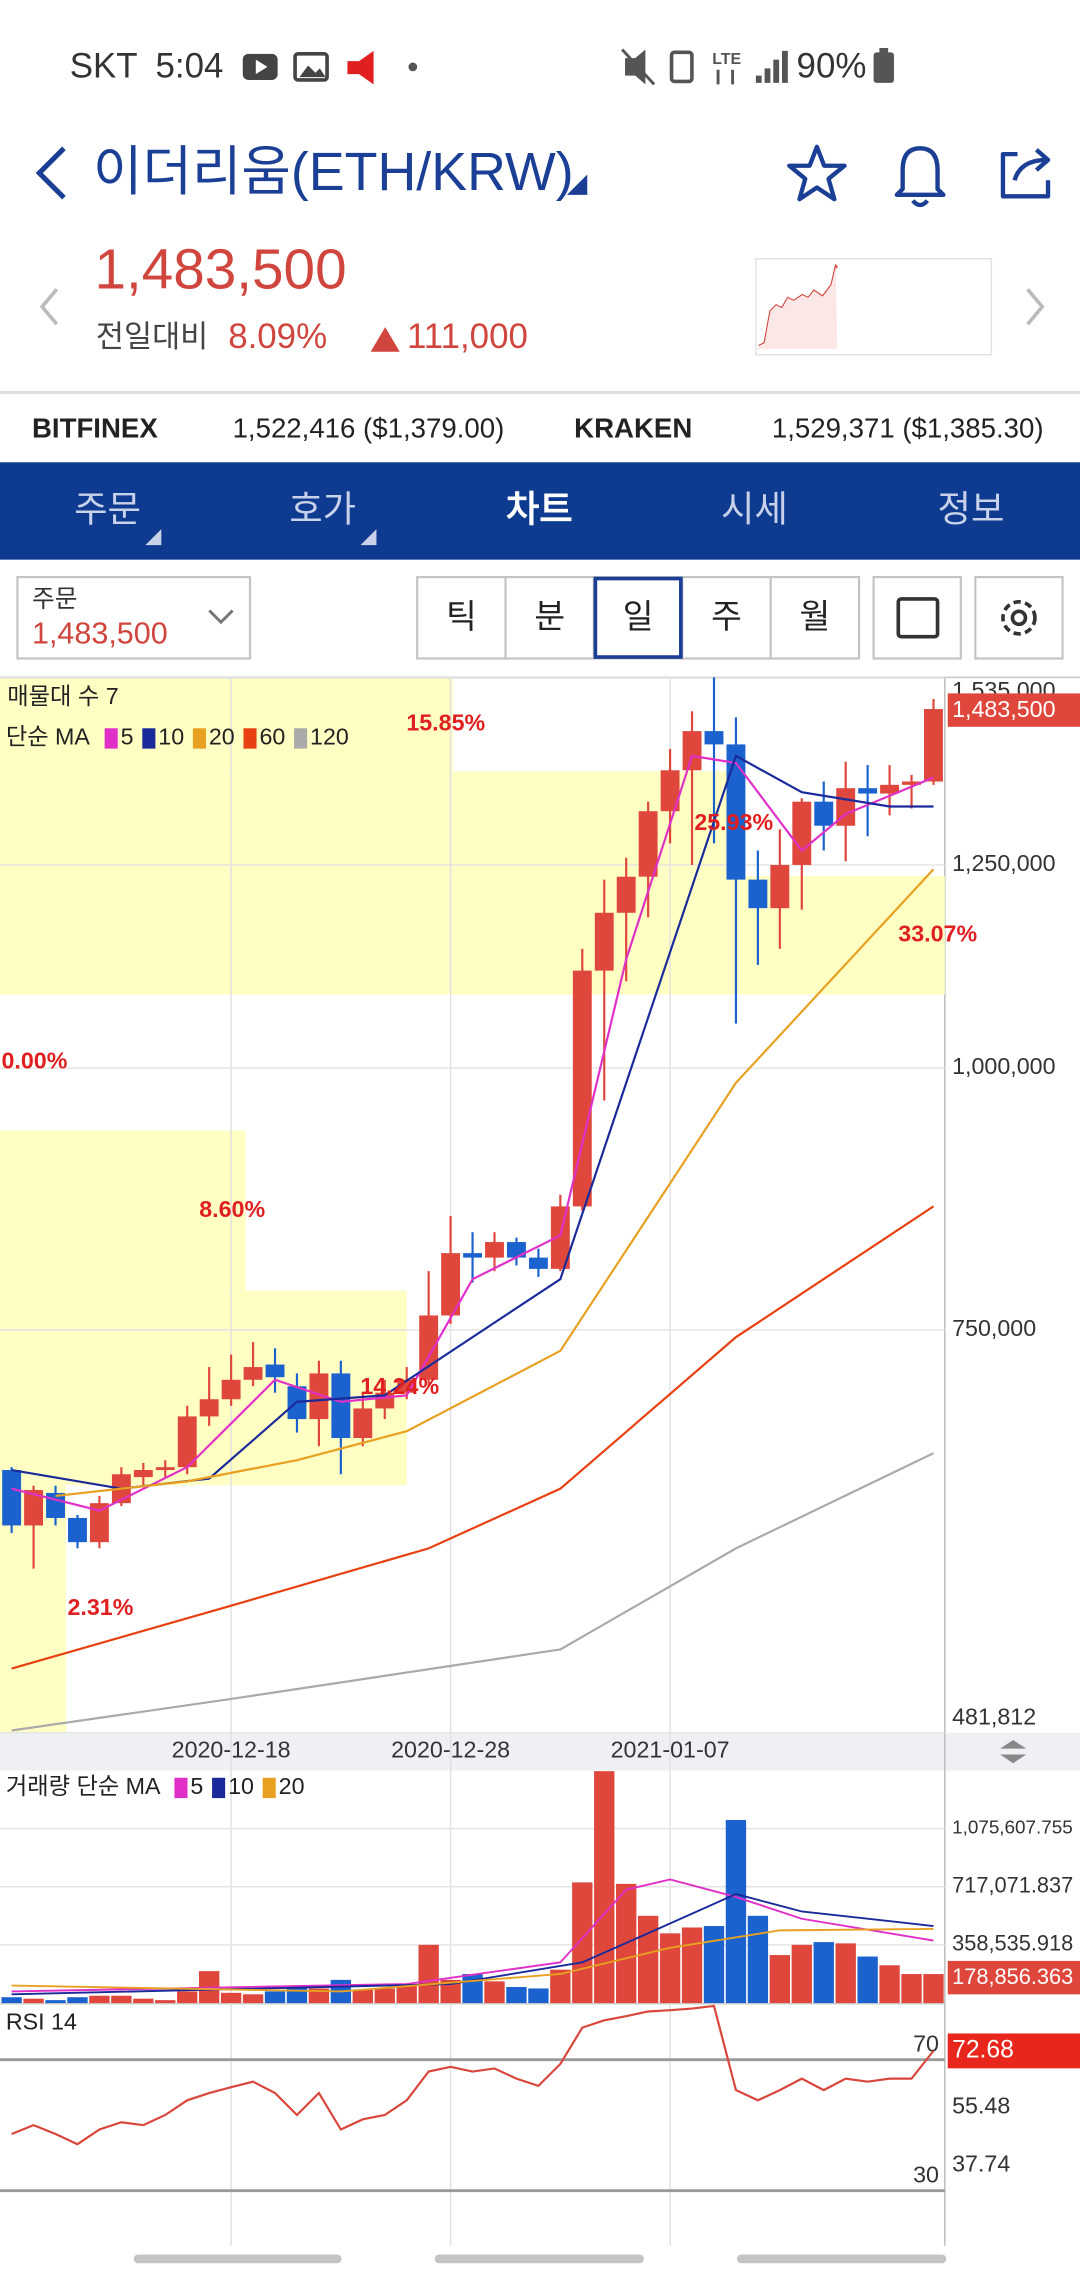 The width and height of the screenshot is (1080, 2280). Describe the element at coordinates (49, 307) in the screenshot. I see `prev-coin` at that location.